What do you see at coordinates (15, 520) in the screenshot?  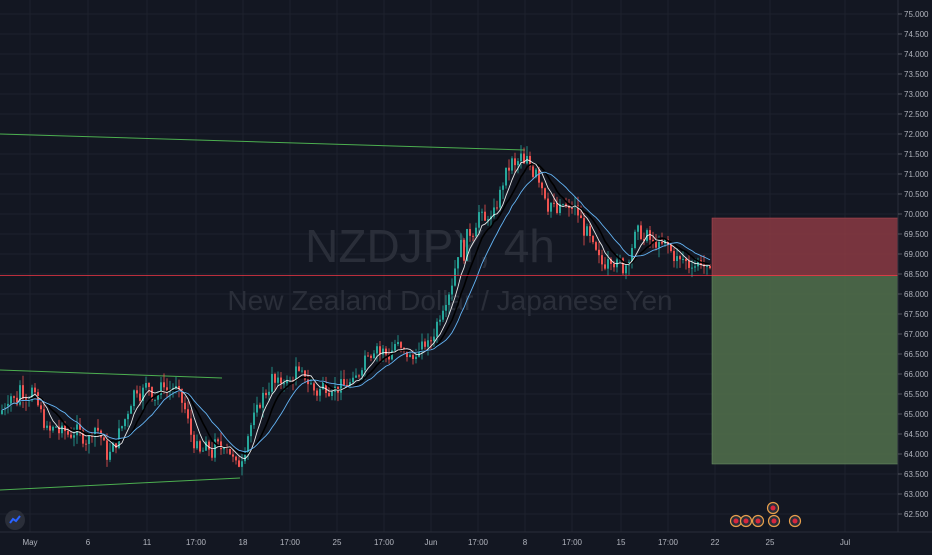 I see `tradingview-logo-icon` at bounding box center [15, 520].